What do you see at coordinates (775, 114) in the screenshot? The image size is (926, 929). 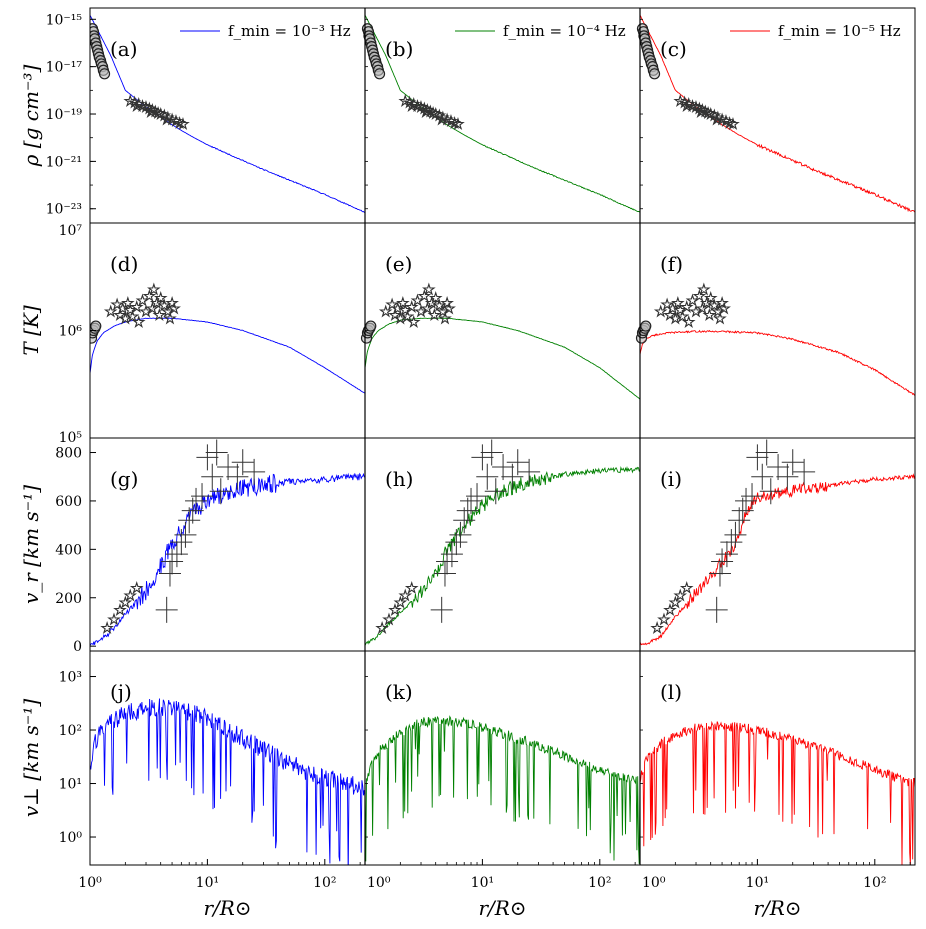 I see `panel-rho-2: ☆☆☆☆☆☆☆☆☆☆☆☆☆☆☆☆☆ ☆ ☆` at bounding box center [775, 114].